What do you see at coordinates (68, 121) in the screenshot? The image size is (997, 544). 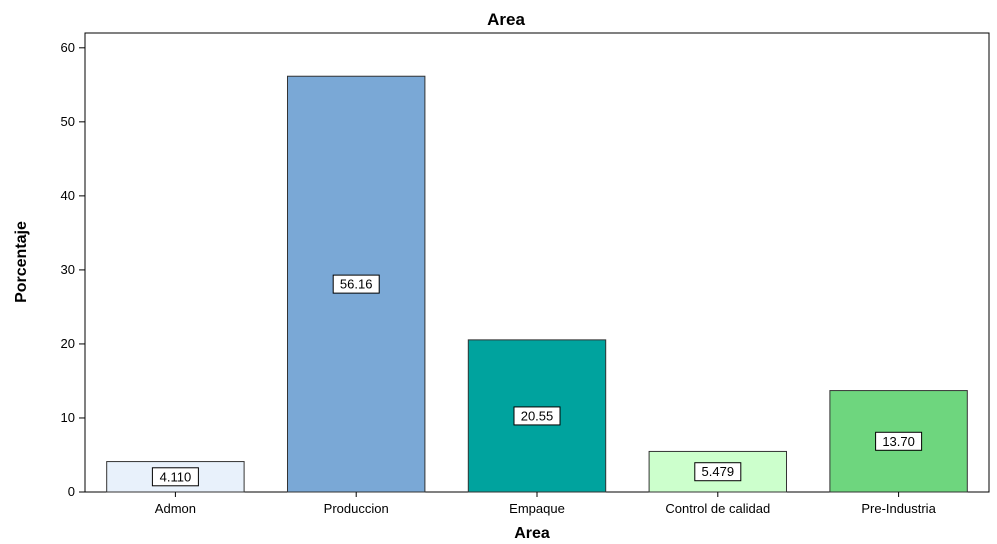 I see `y-tick-label: 50` at bounding box center [68, 121].